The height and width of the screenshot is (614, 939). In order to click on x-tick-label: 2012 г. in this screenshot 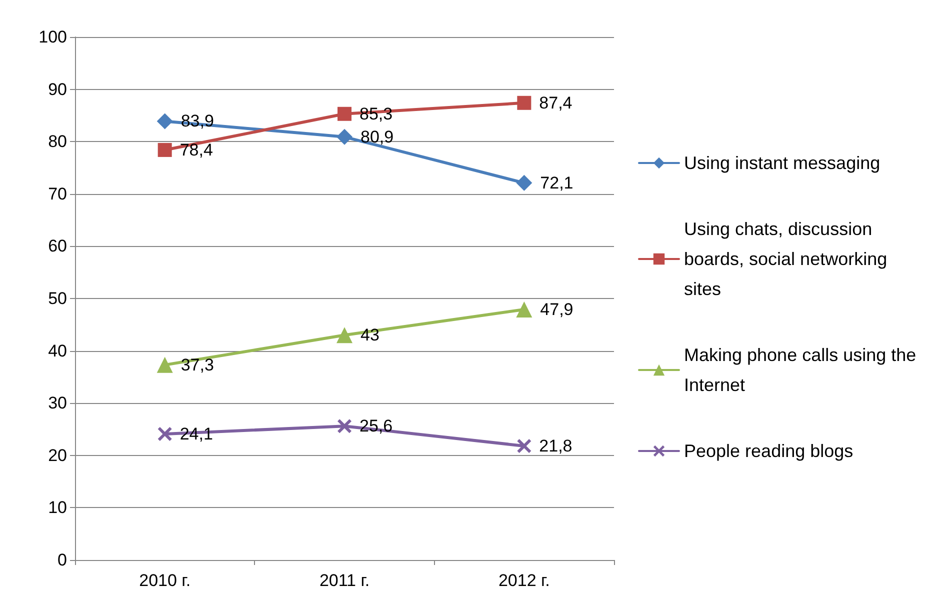, I will do `click(524, 580)`.